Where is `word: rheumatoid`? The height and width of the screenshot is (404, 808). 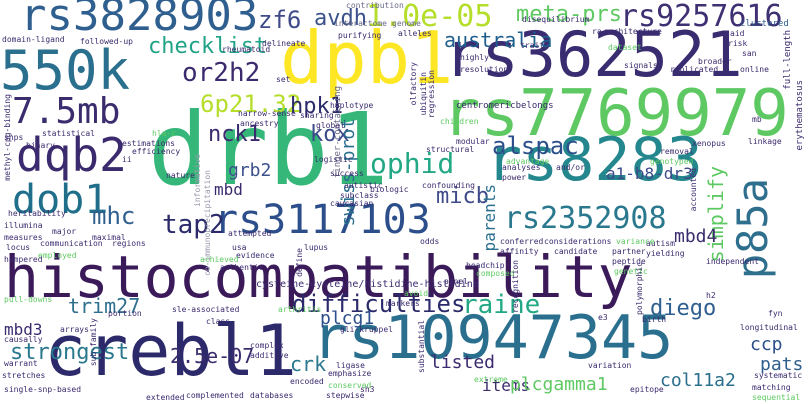
word: rheumatoid is located at coordinates (246, 49).